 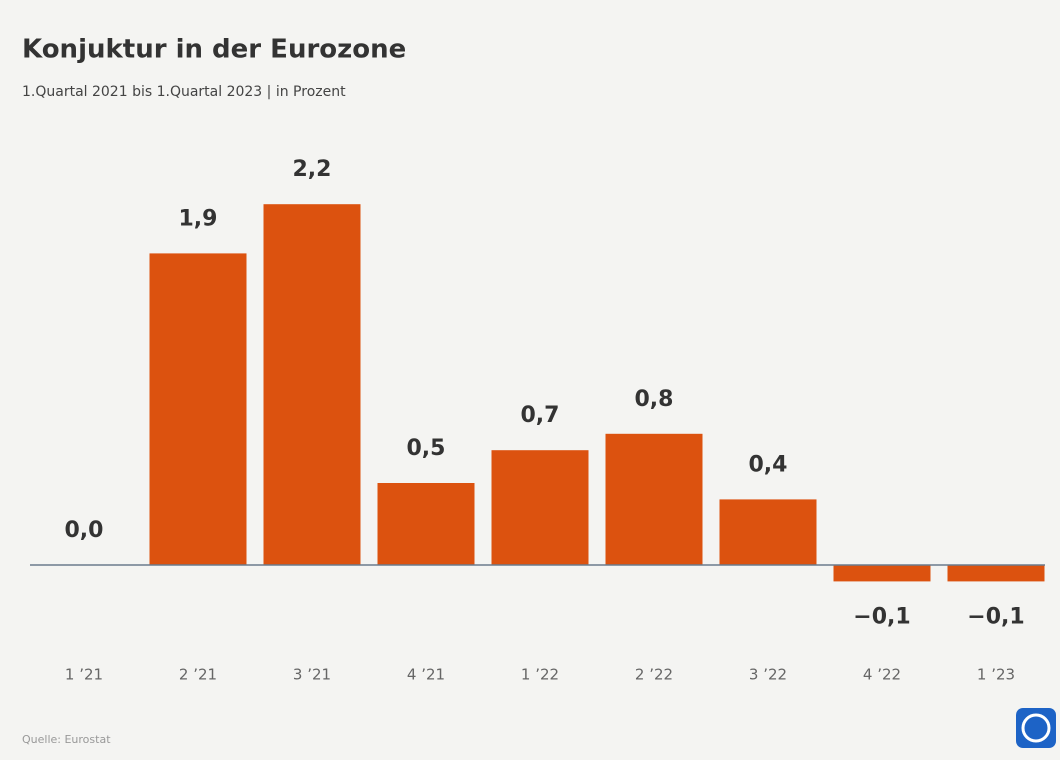 What do you see at coordinates (654, 675) in the screenshot?
I see `x-tick-label: 2 ’22` at bounding box center [654, 675].